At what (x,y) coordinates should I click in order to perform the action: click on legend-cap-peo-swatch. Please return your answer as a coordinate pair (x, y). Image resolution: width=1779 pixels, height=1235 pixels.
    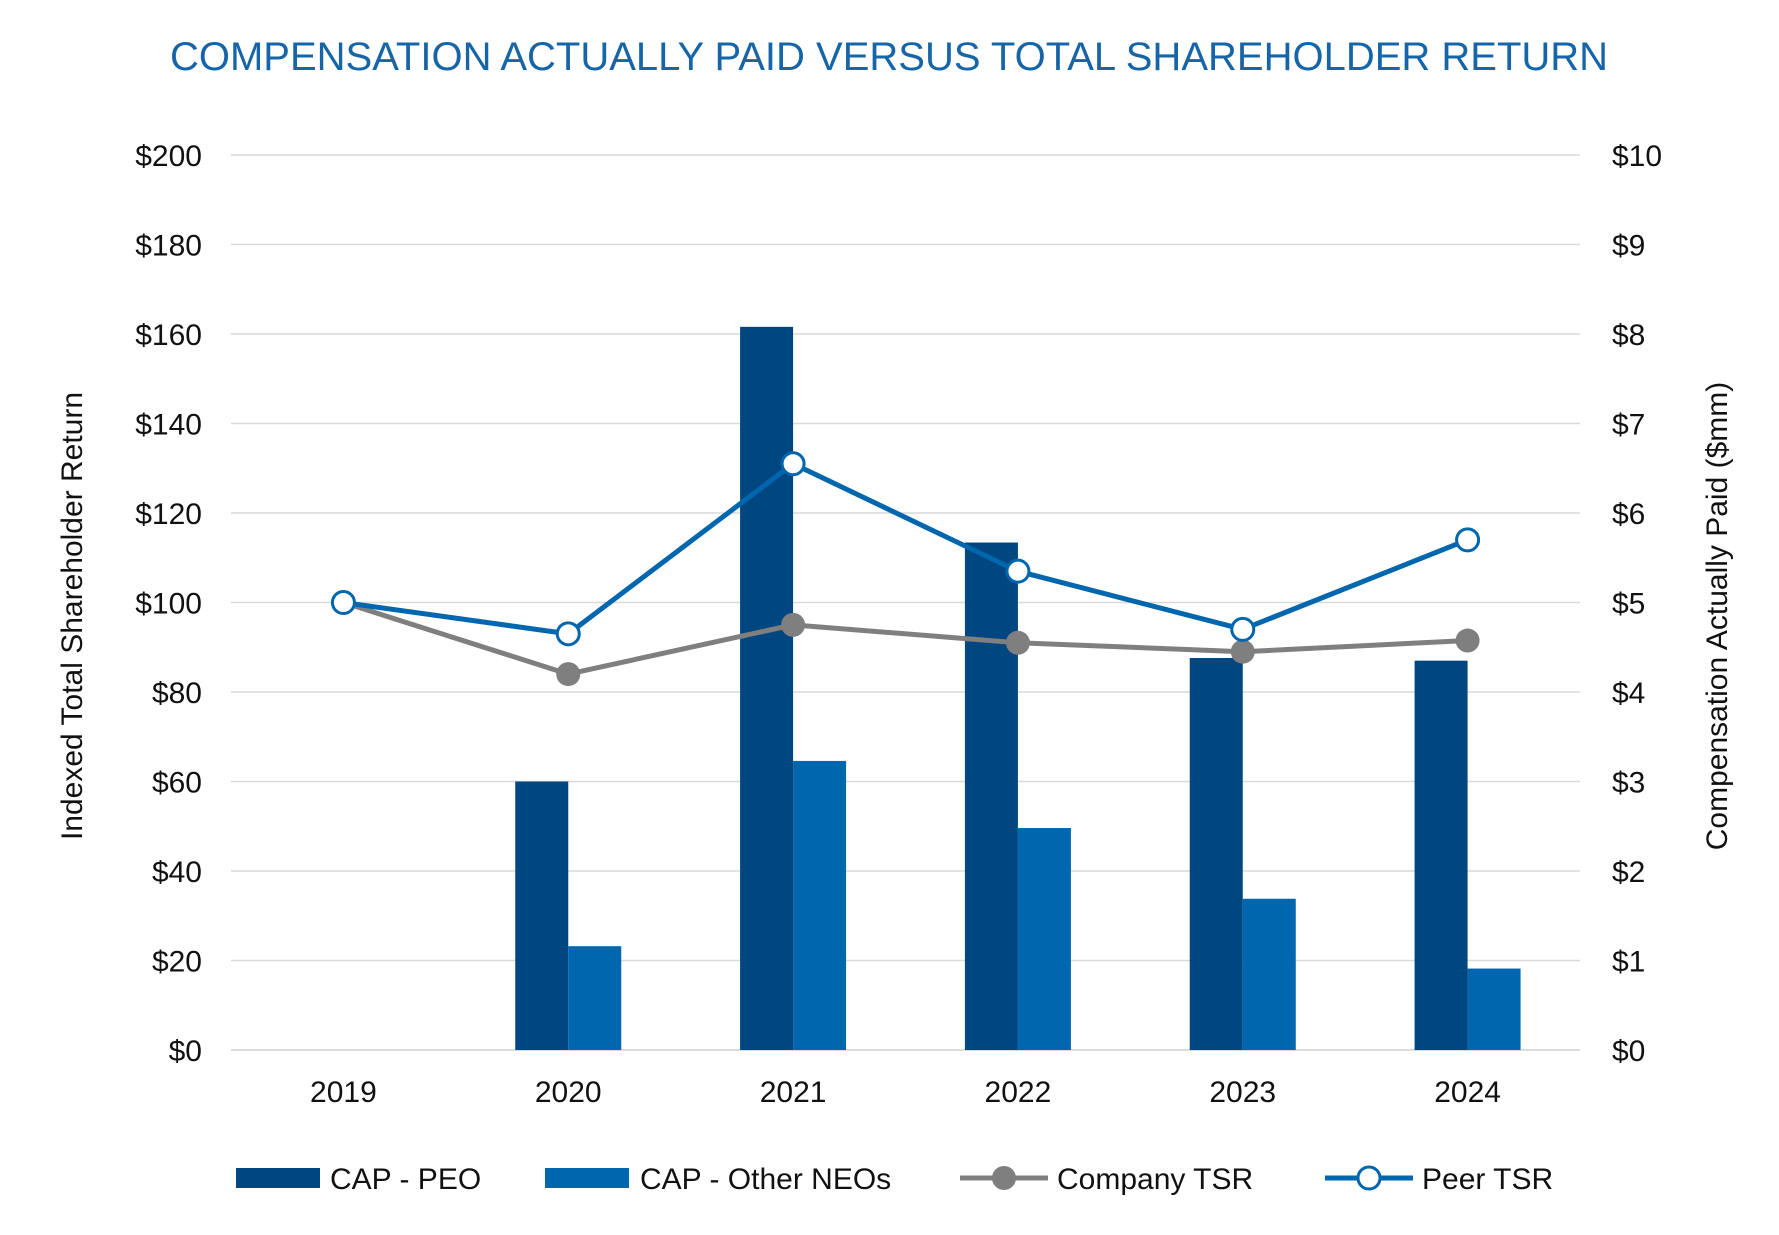
    Looking at the image, I should click on (278, 1178).